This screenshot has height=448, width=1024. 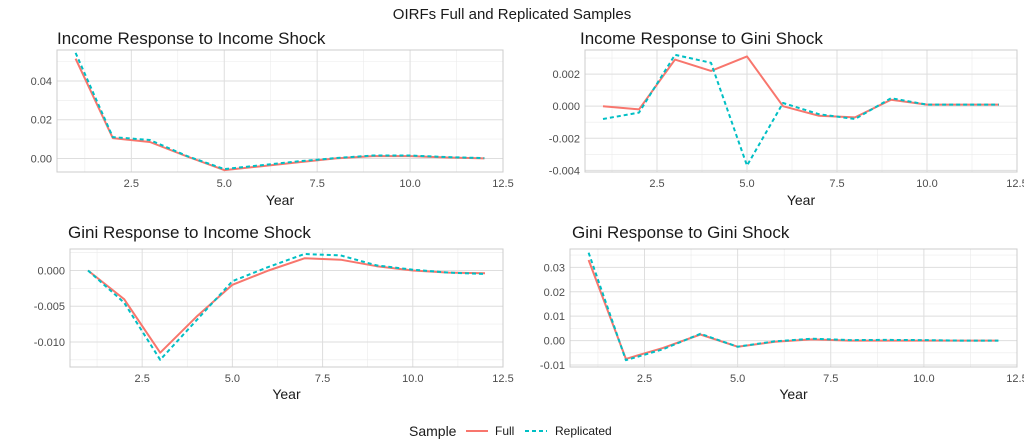 What do you see at coordinates (191, 38) in the screenshot?
I see `panel-title: Income Response to Income Shock` at bounding box center [191, 38].